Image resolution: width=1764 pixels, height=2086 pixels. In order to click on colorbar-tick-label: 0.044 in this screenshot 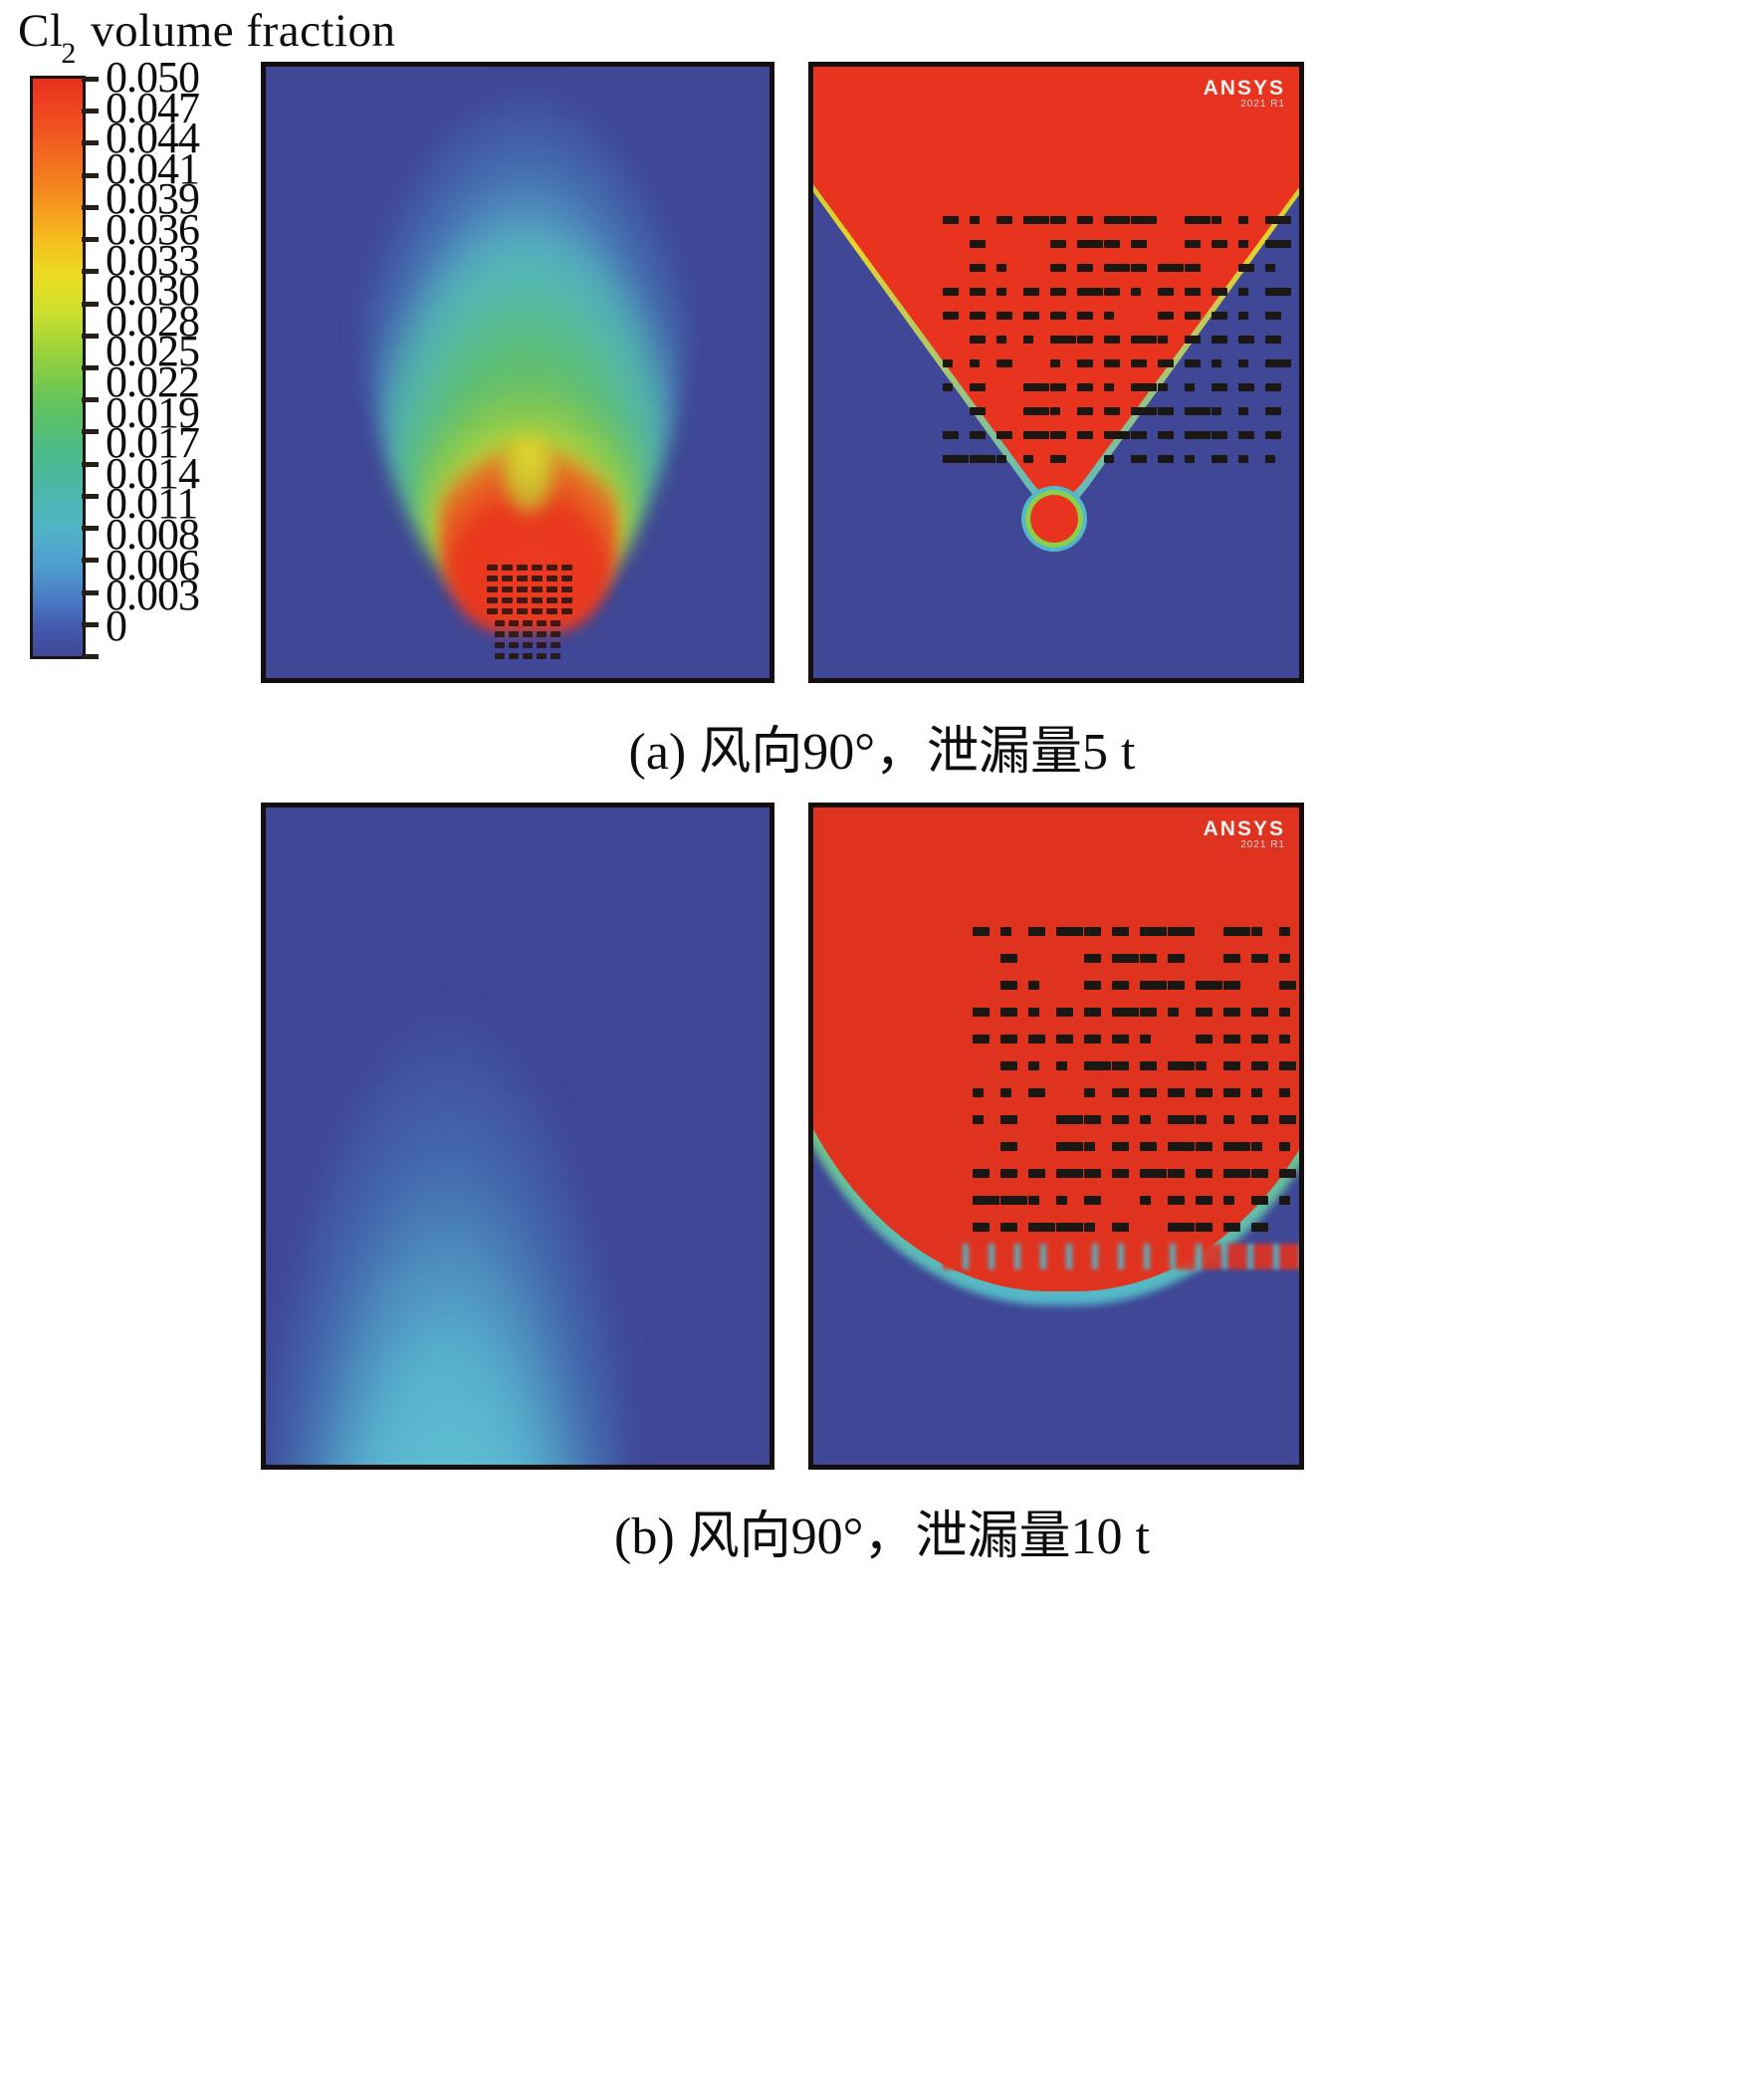, I will do `click(153, 139)`.